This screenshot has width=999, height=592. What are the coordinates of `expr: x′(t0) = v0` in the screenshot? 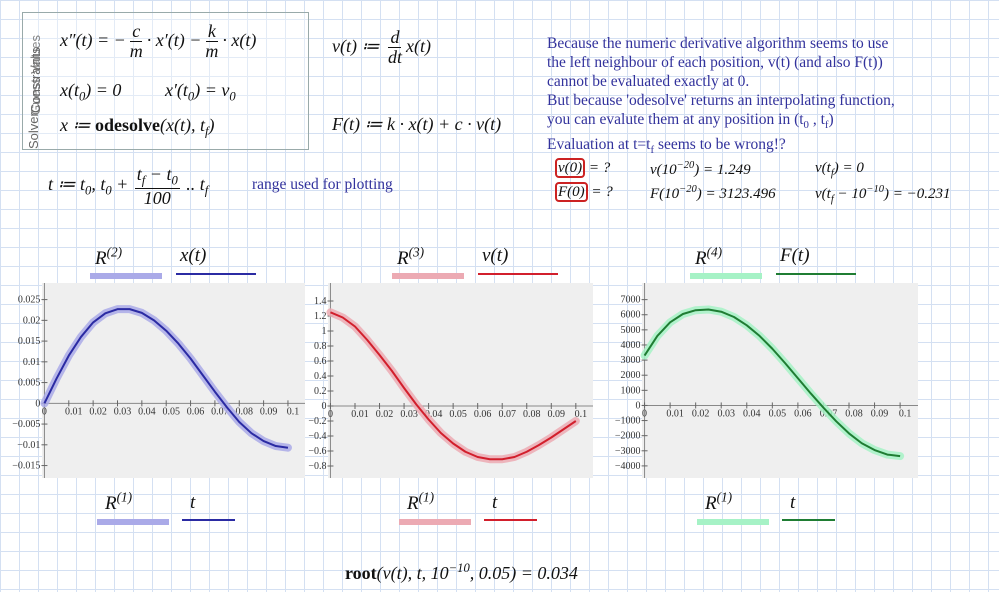 It's located at (200, 92).